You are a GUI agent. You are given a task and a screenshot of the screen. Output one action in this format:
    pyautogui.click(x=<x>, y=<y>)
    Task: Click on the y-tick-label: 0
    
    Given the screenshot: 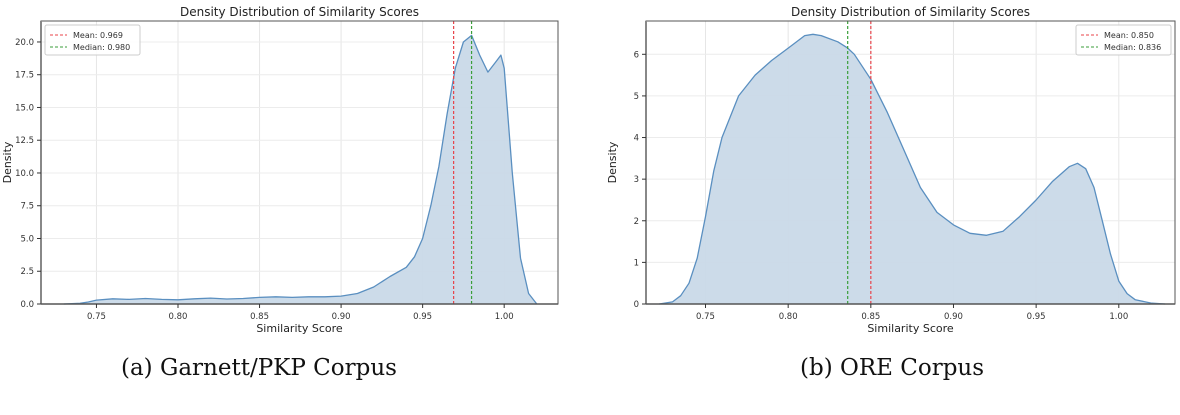 What is the action you would take?
    pyautogui.click(x=636, y=305)
    